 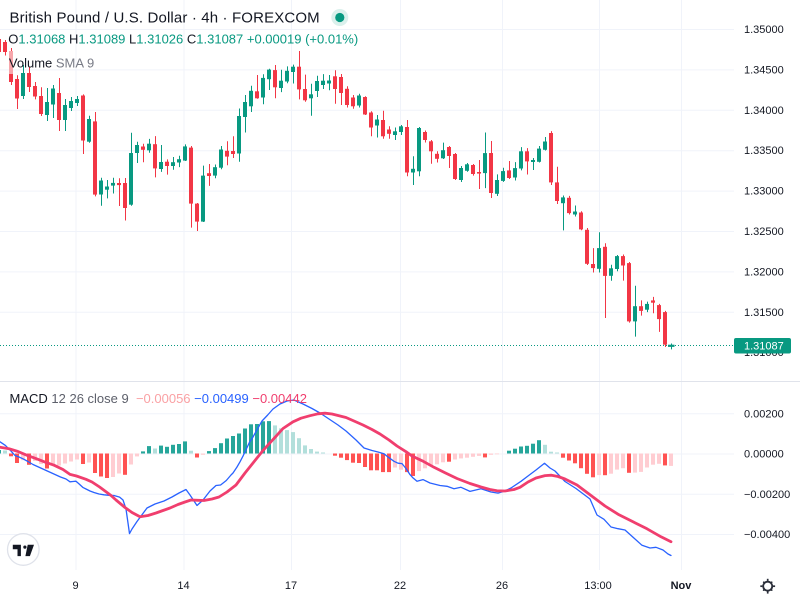 What do you see at coordinates (682, 586) in the screenshot?
I see `svg-text: Nov` at bounding box center [682, 586].